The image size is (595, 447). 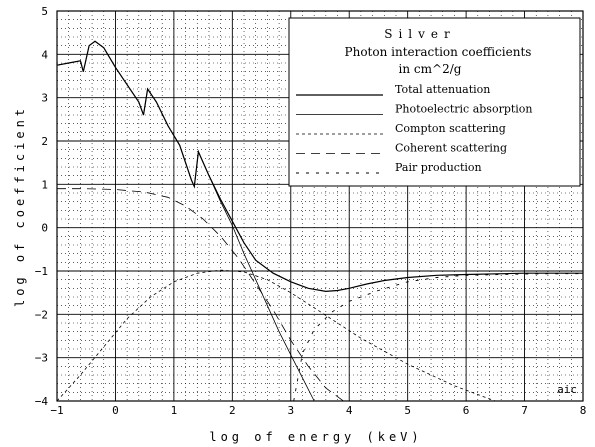 What do you see at coordinates (430, 69) in the screenshot?
I see `legend-units: in cm^2/g` at bounding box center [430, 69].